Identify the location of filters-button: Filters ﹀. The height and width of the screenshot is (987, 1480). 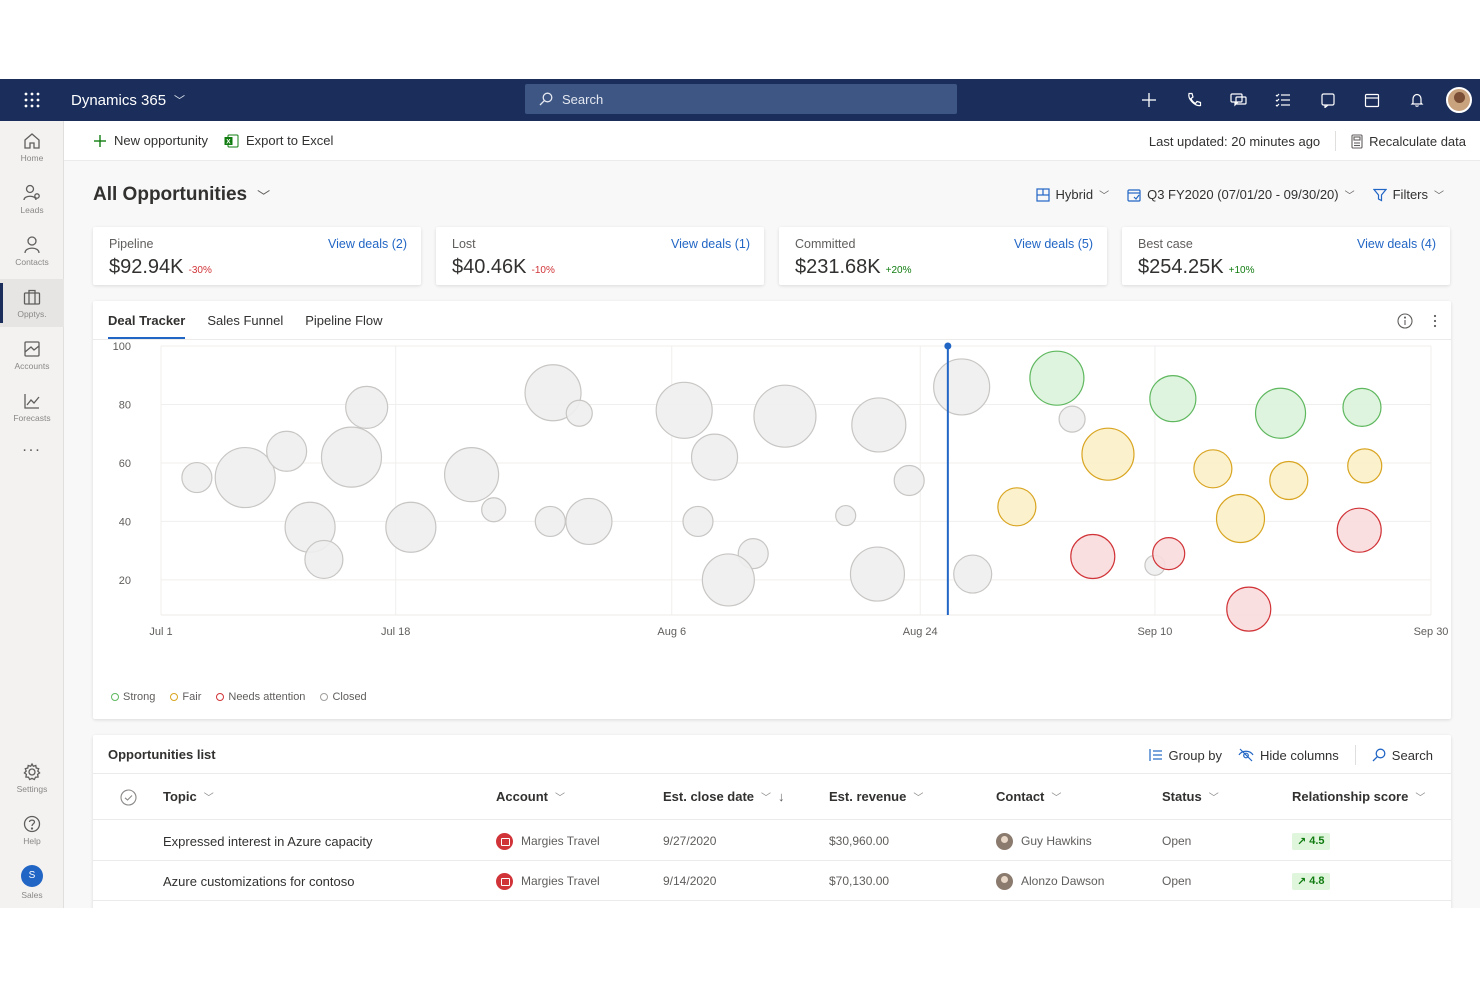
(1408, 194).